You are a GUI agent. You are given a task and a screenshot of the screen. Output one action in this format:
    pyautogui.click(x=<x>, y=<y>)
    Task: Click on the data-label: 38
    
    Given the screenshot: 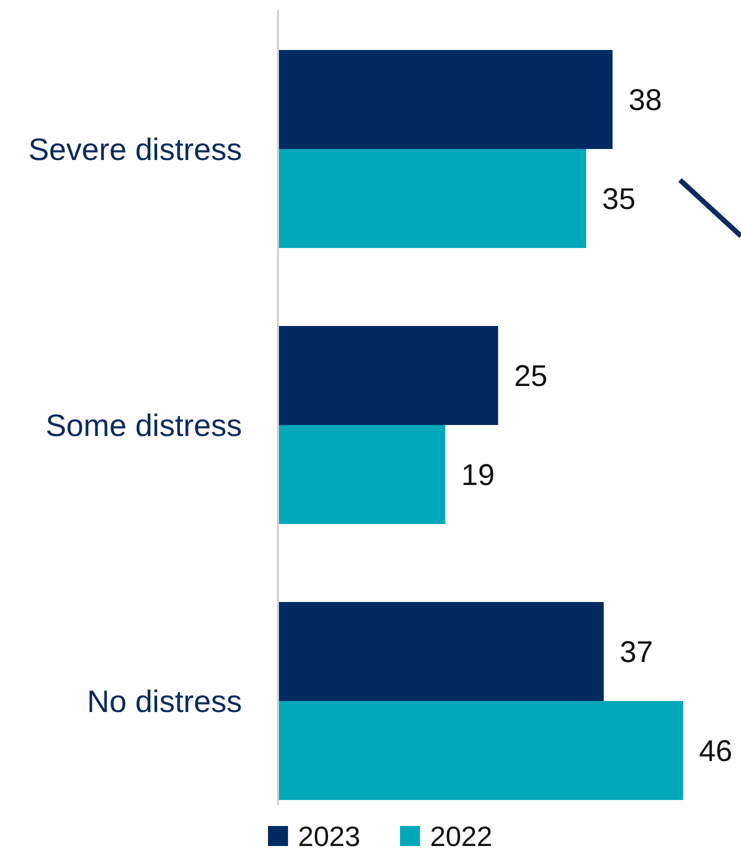 What is the action you would take?
    pyautogui.click(x=645, y=100)
    